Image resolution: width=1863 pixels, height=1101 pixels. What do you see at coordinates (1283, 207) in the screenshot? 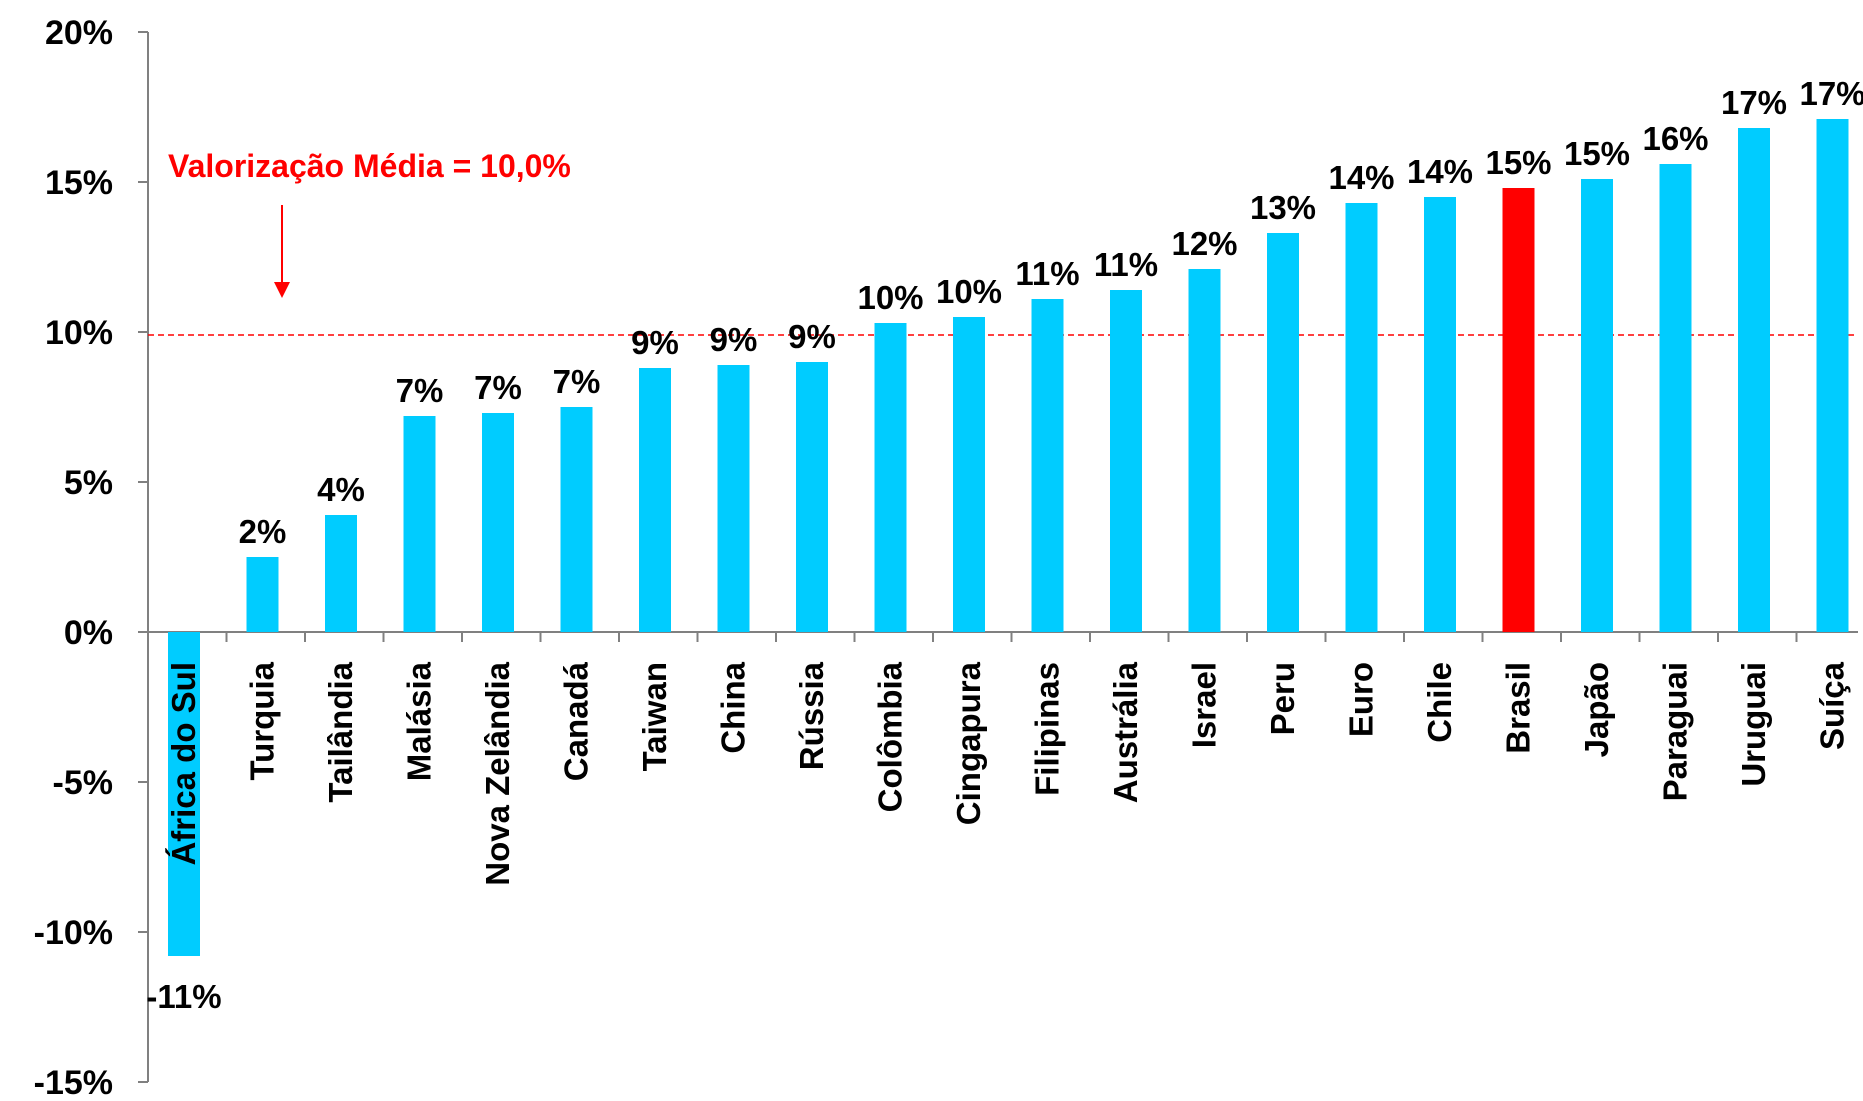
I see `data-label: 13%` at bounding box center [1283, 207].